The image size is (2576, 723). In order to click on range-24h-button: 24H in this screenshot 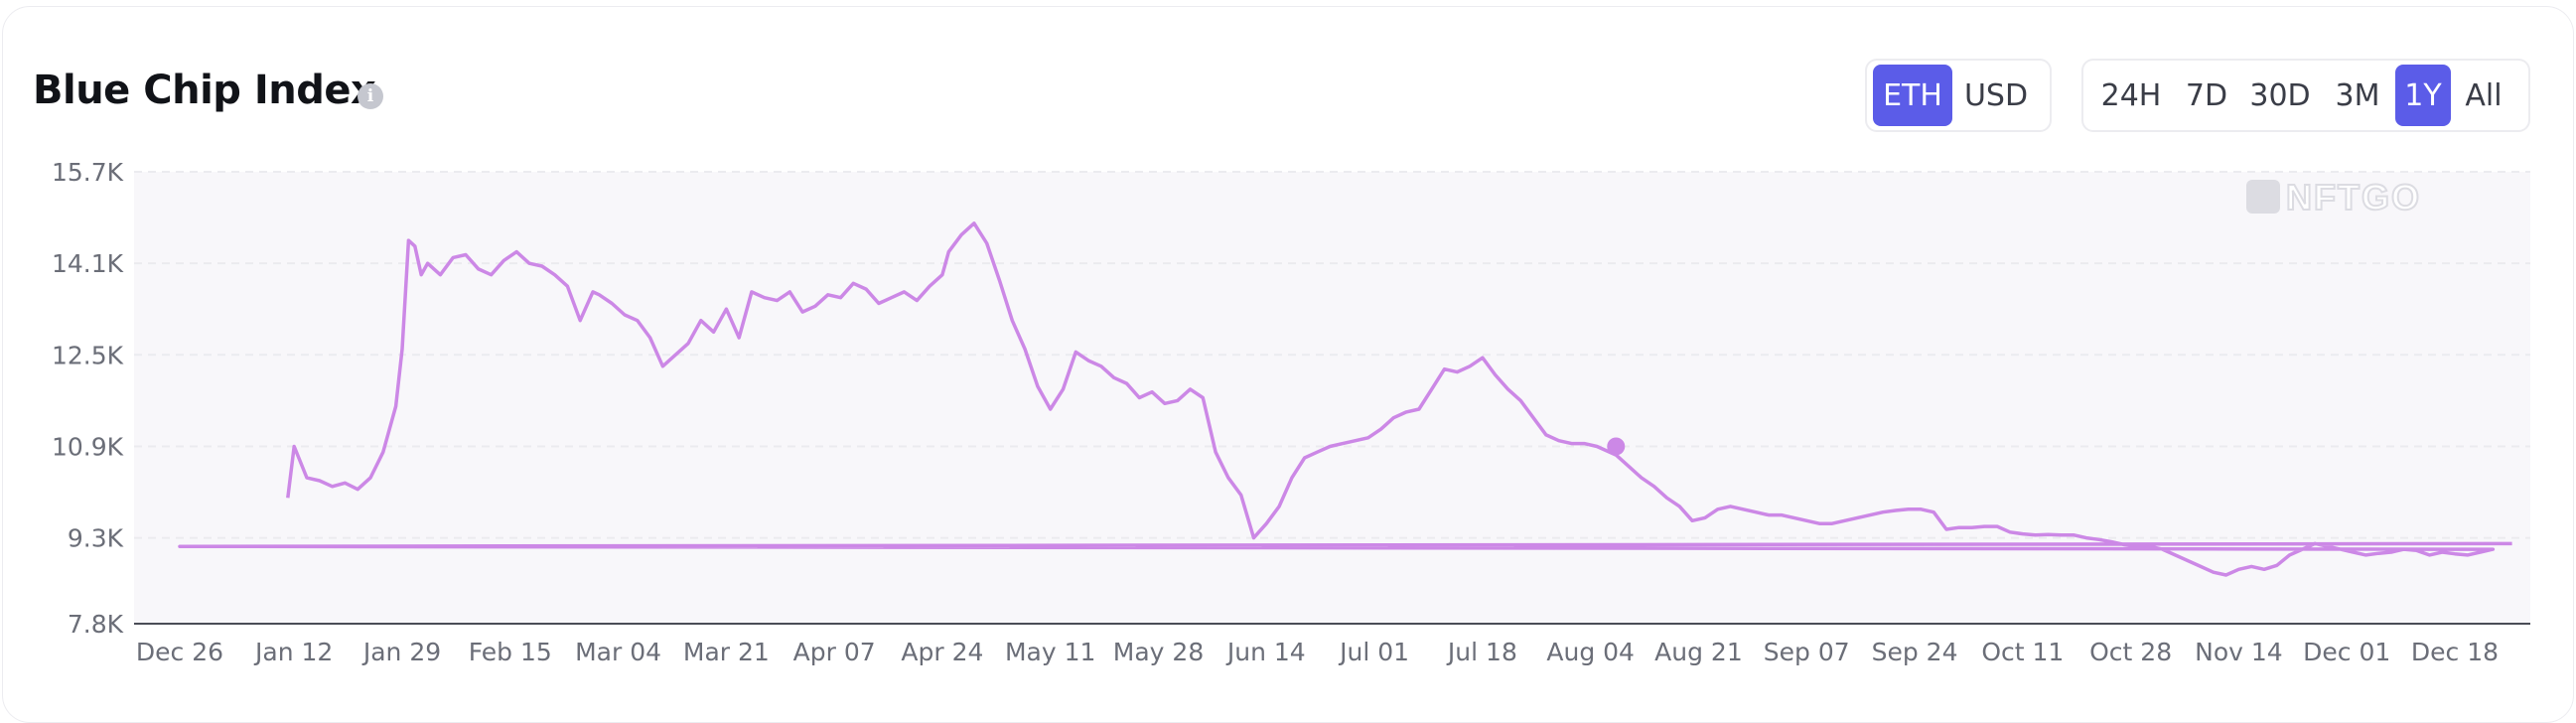, I will do `click(2131, 95)`.